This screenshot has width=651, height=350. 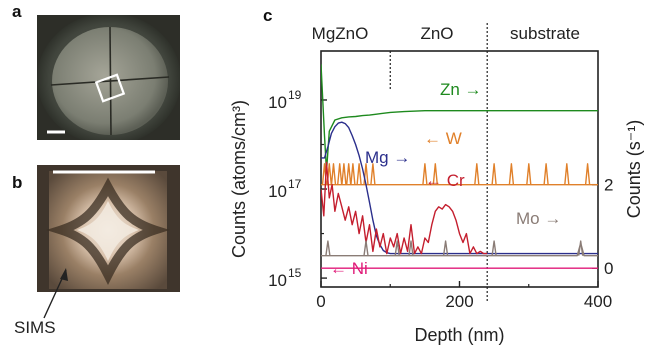 What do you see at coordinates (598, 301) in the screenshot?
I see `x-tick-label: 400` at bounding box center [598, 301].